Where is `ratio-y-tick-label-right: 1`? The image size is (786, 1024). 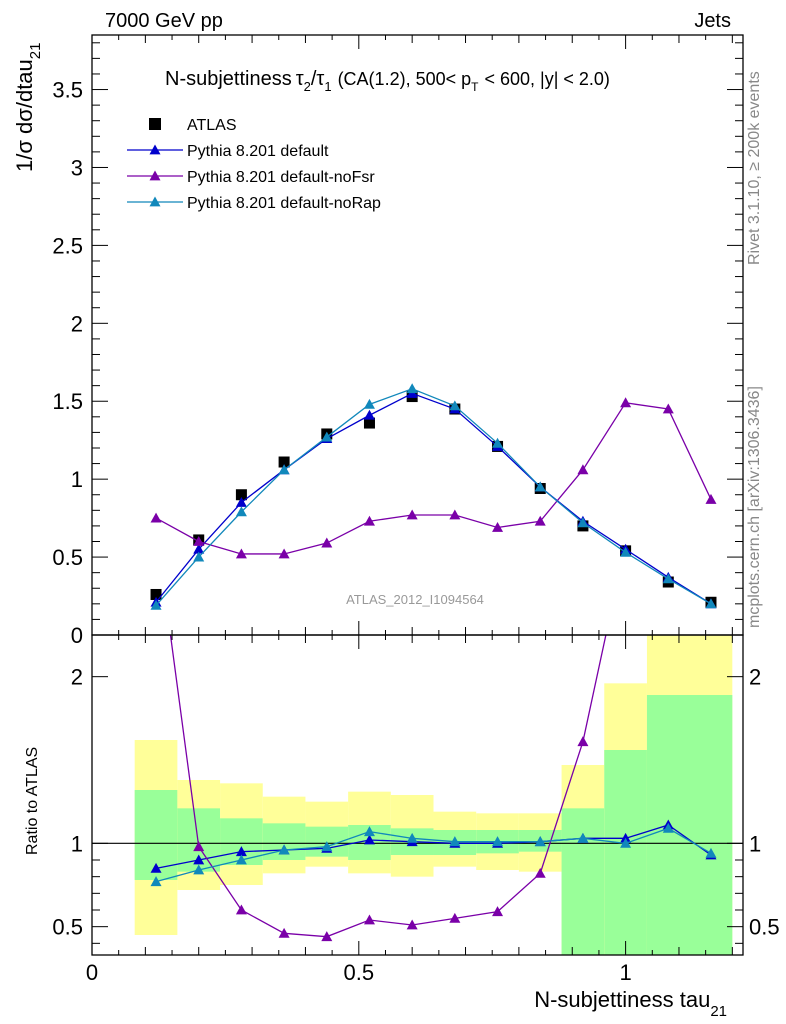
ratio-y-tick-label-right: 1 is located at coordinates (755, 843).